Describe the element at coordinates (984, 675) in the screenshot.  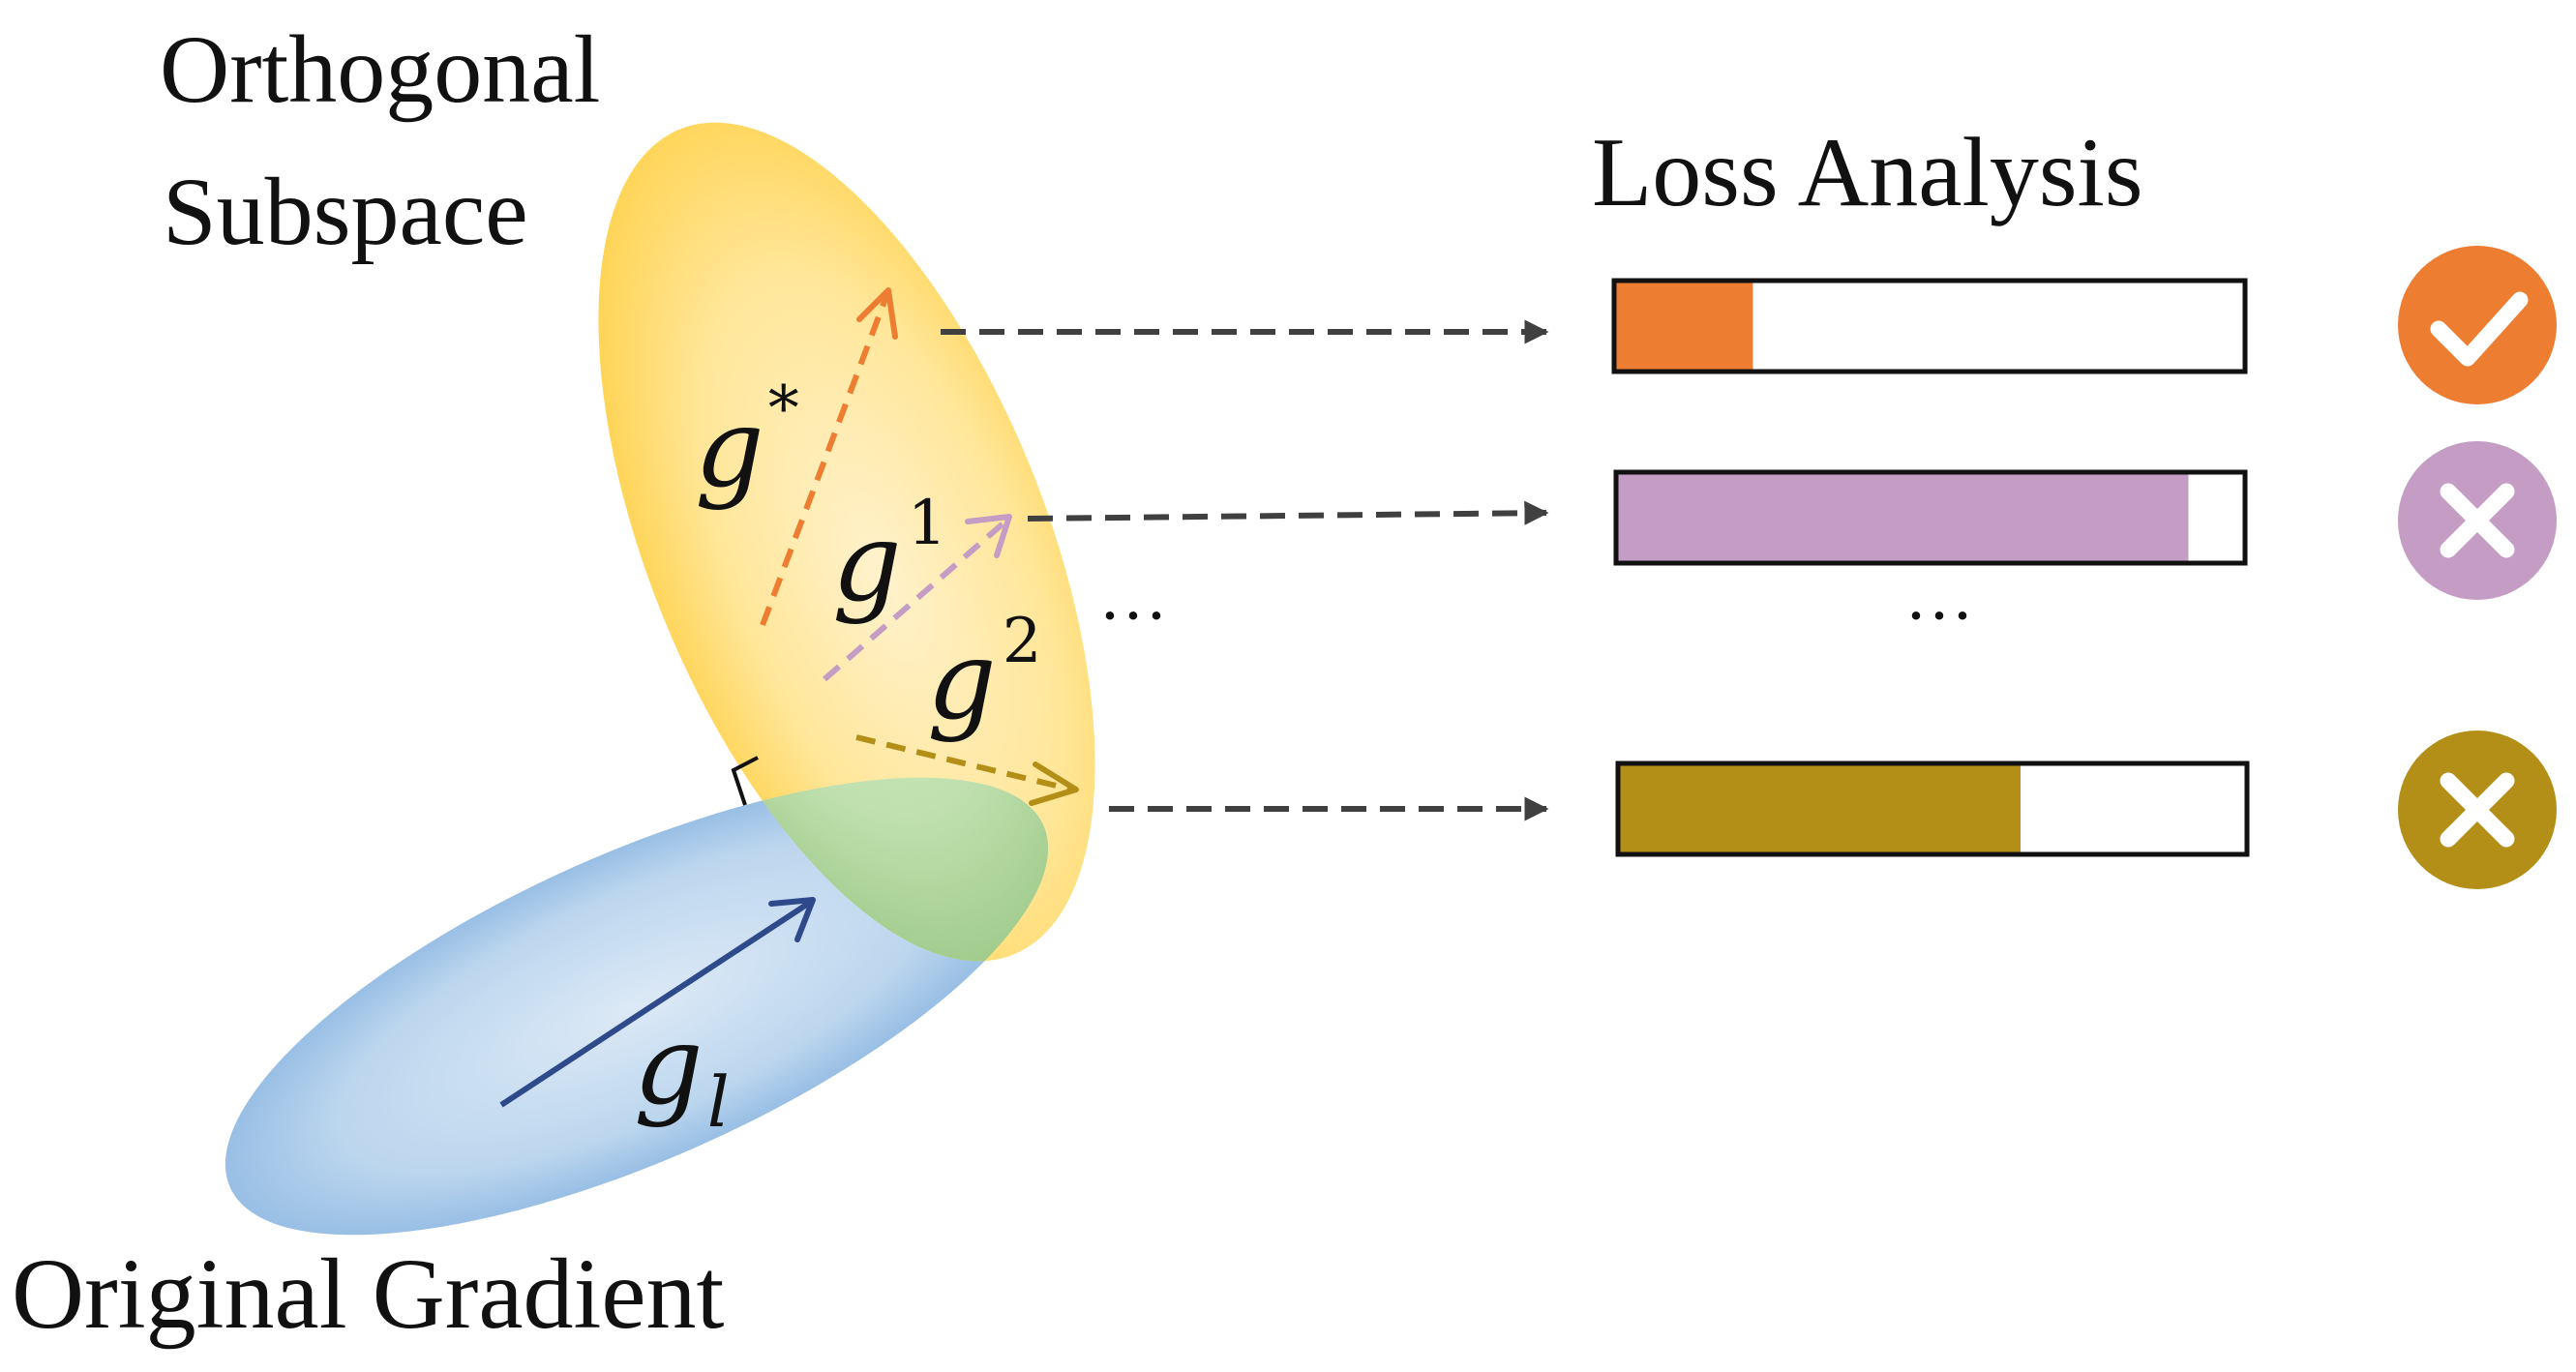
I see `label-g2: g2` at that location.